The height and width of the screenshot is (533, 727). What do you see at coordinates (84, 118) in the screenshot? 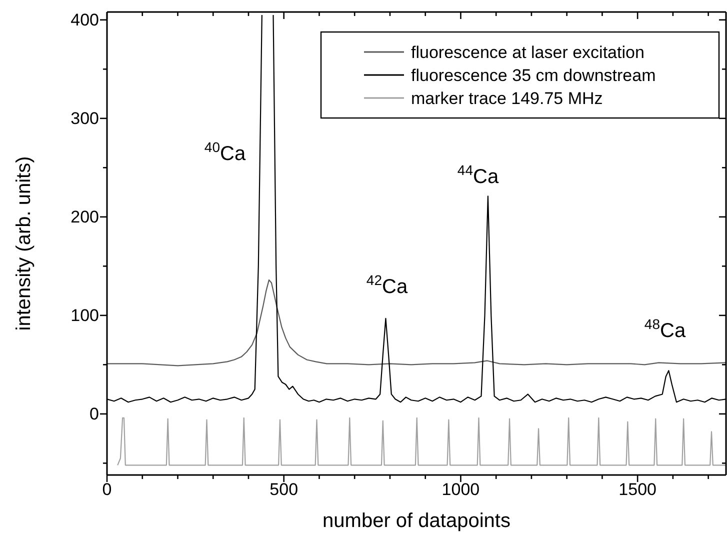
I see `y-tick-label: 300` at bounding box center [84, 118].